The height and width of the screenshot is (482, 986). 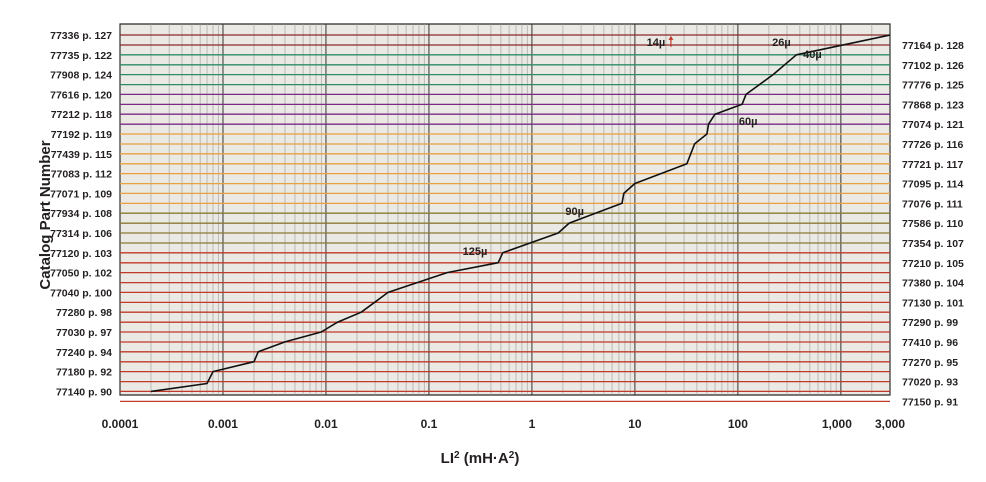 I want to click on x-tick-label: 0.001, so click(x=223, y=424).